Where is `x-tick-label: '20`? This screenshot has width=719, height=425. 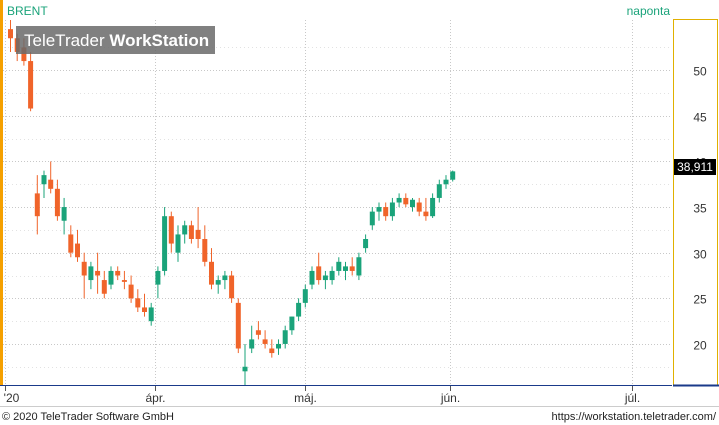 x-tick-label: '20 is located at coordinates (12, 398).